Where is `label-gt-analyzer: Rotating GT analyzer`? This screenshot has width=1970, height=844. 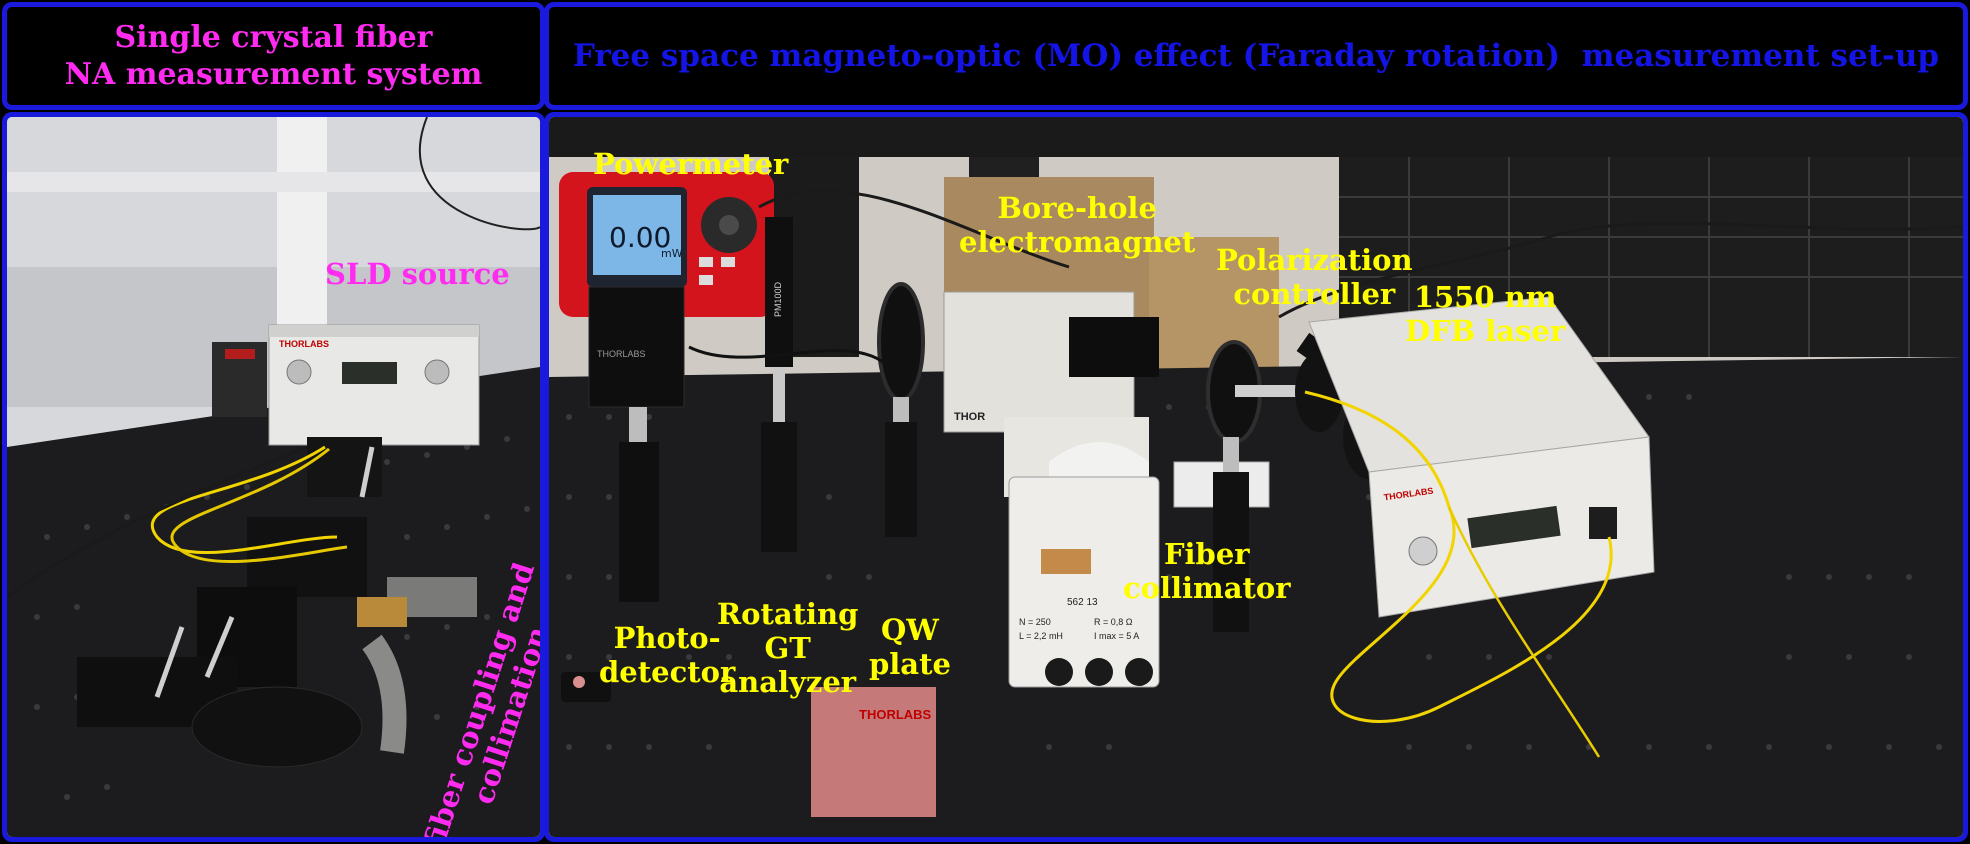
label-gt-analyzer: Rotating GT analyzer is located at coordinates (787, 648).